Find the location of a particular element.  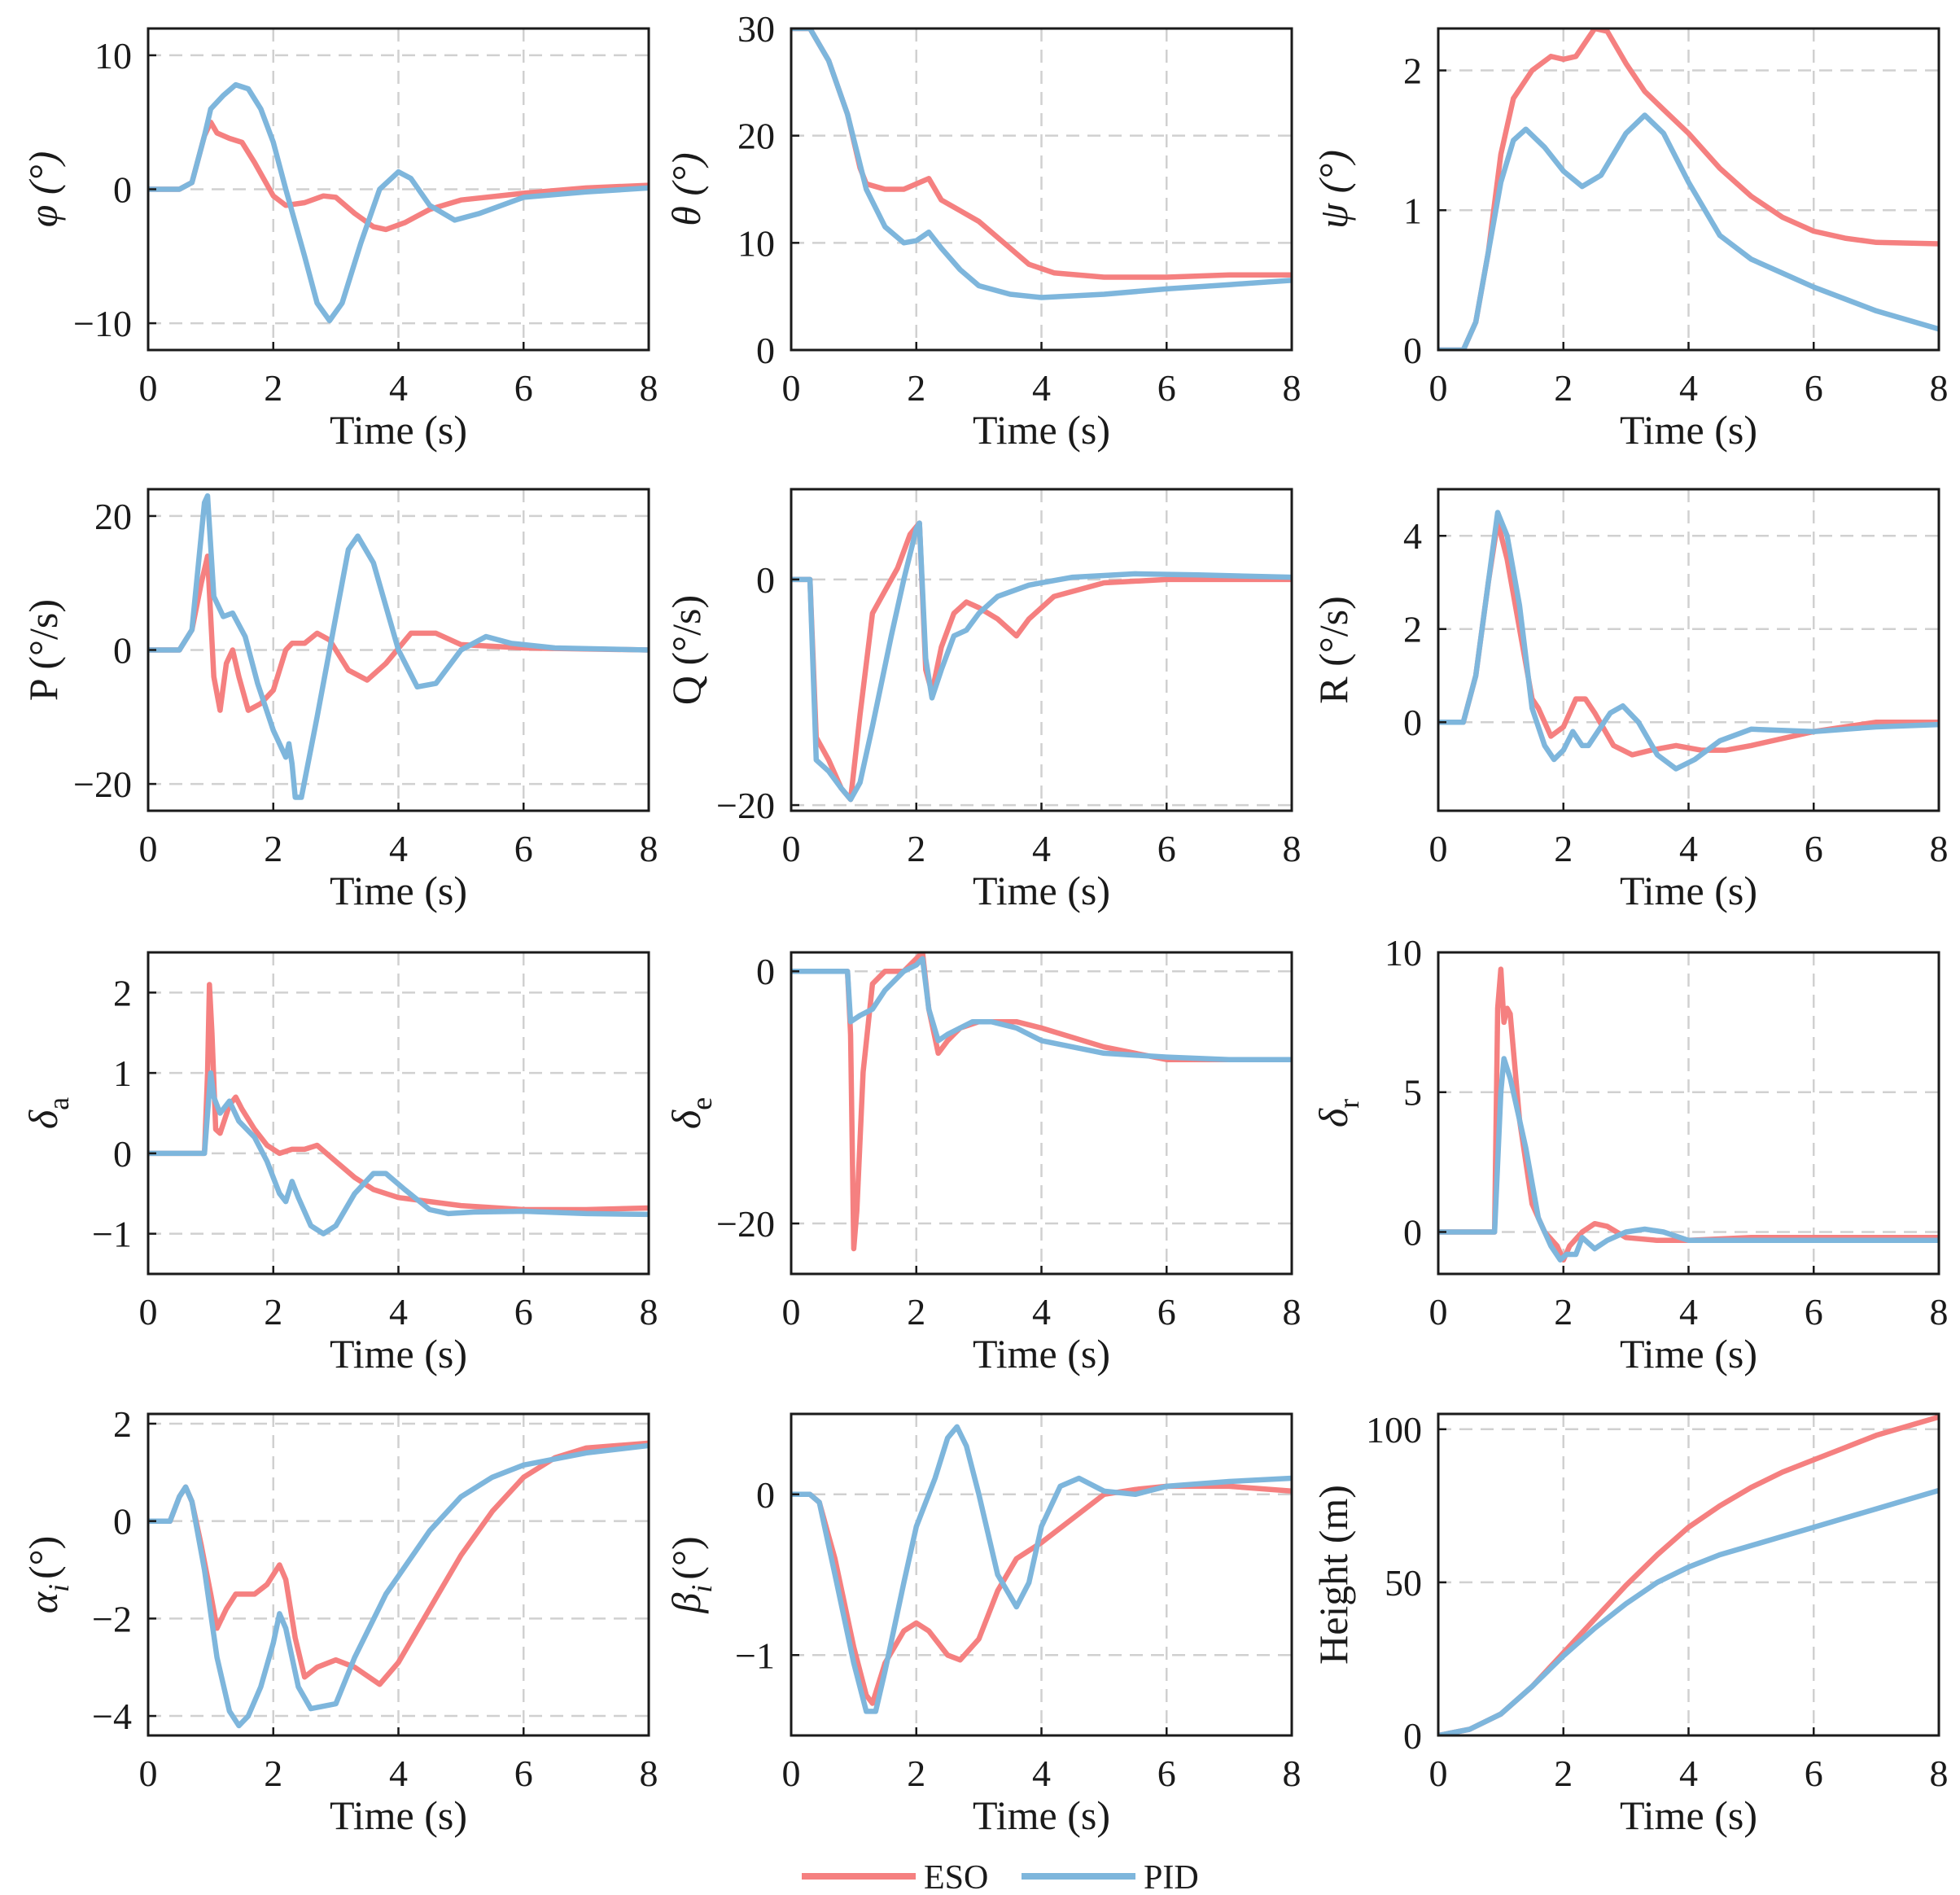

subplot-alpha_i: 0 2 4 6 8 −4 −2 0 2 Time (s) αi(°) is located at coordinates (339, 1620).